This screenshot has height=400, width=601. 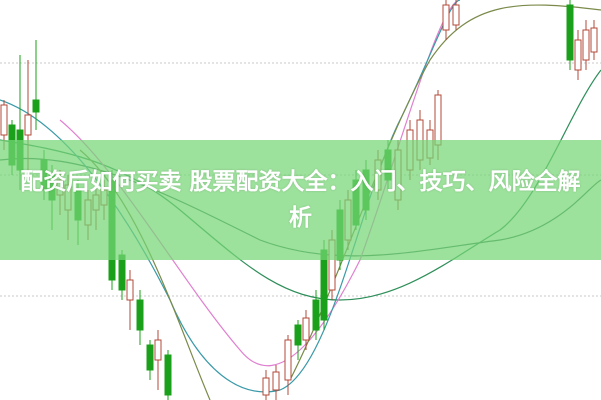 I want to click on article-title: 配资后如何买卖 股票配资大全：入门、技巧、风险全解析, so click(x=300, y=200).